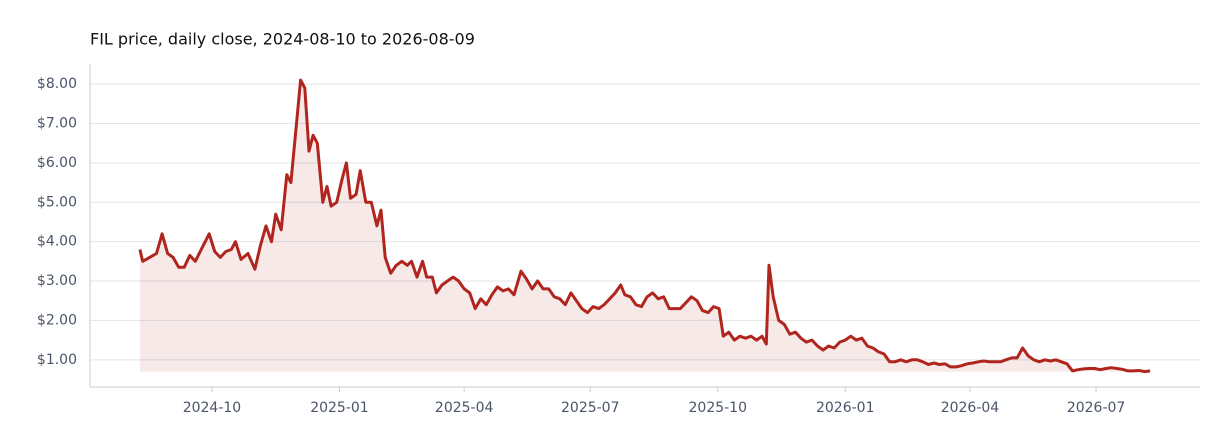 The image size is (1232, 448). Describe the element at coordinates (57, 163) in the screenshot. I see `y-tick-label: $6.00` at that location.